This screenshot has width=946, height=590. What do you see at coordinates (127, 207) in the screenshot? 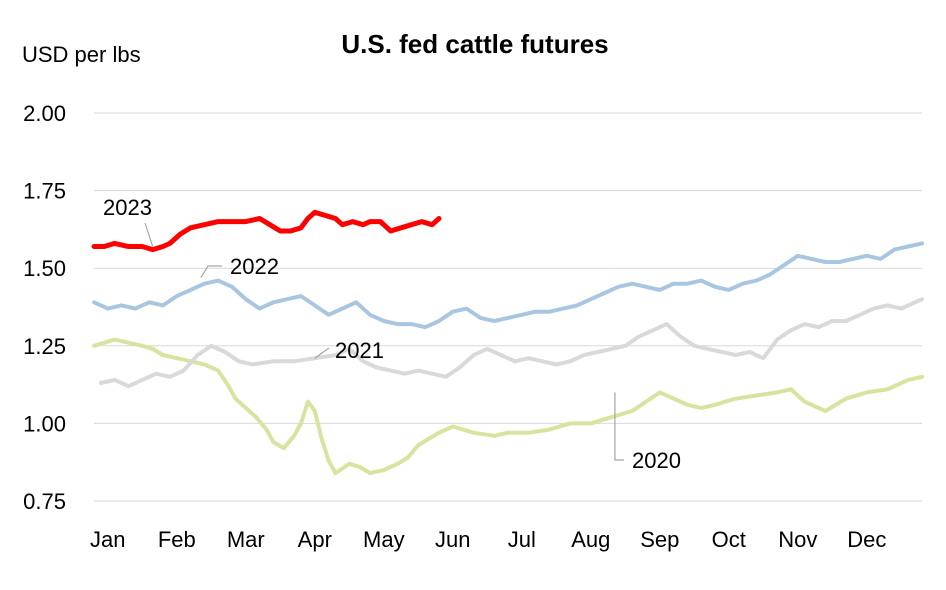
I see `series-label-2023: 2023` at bounding box center [127, 207].